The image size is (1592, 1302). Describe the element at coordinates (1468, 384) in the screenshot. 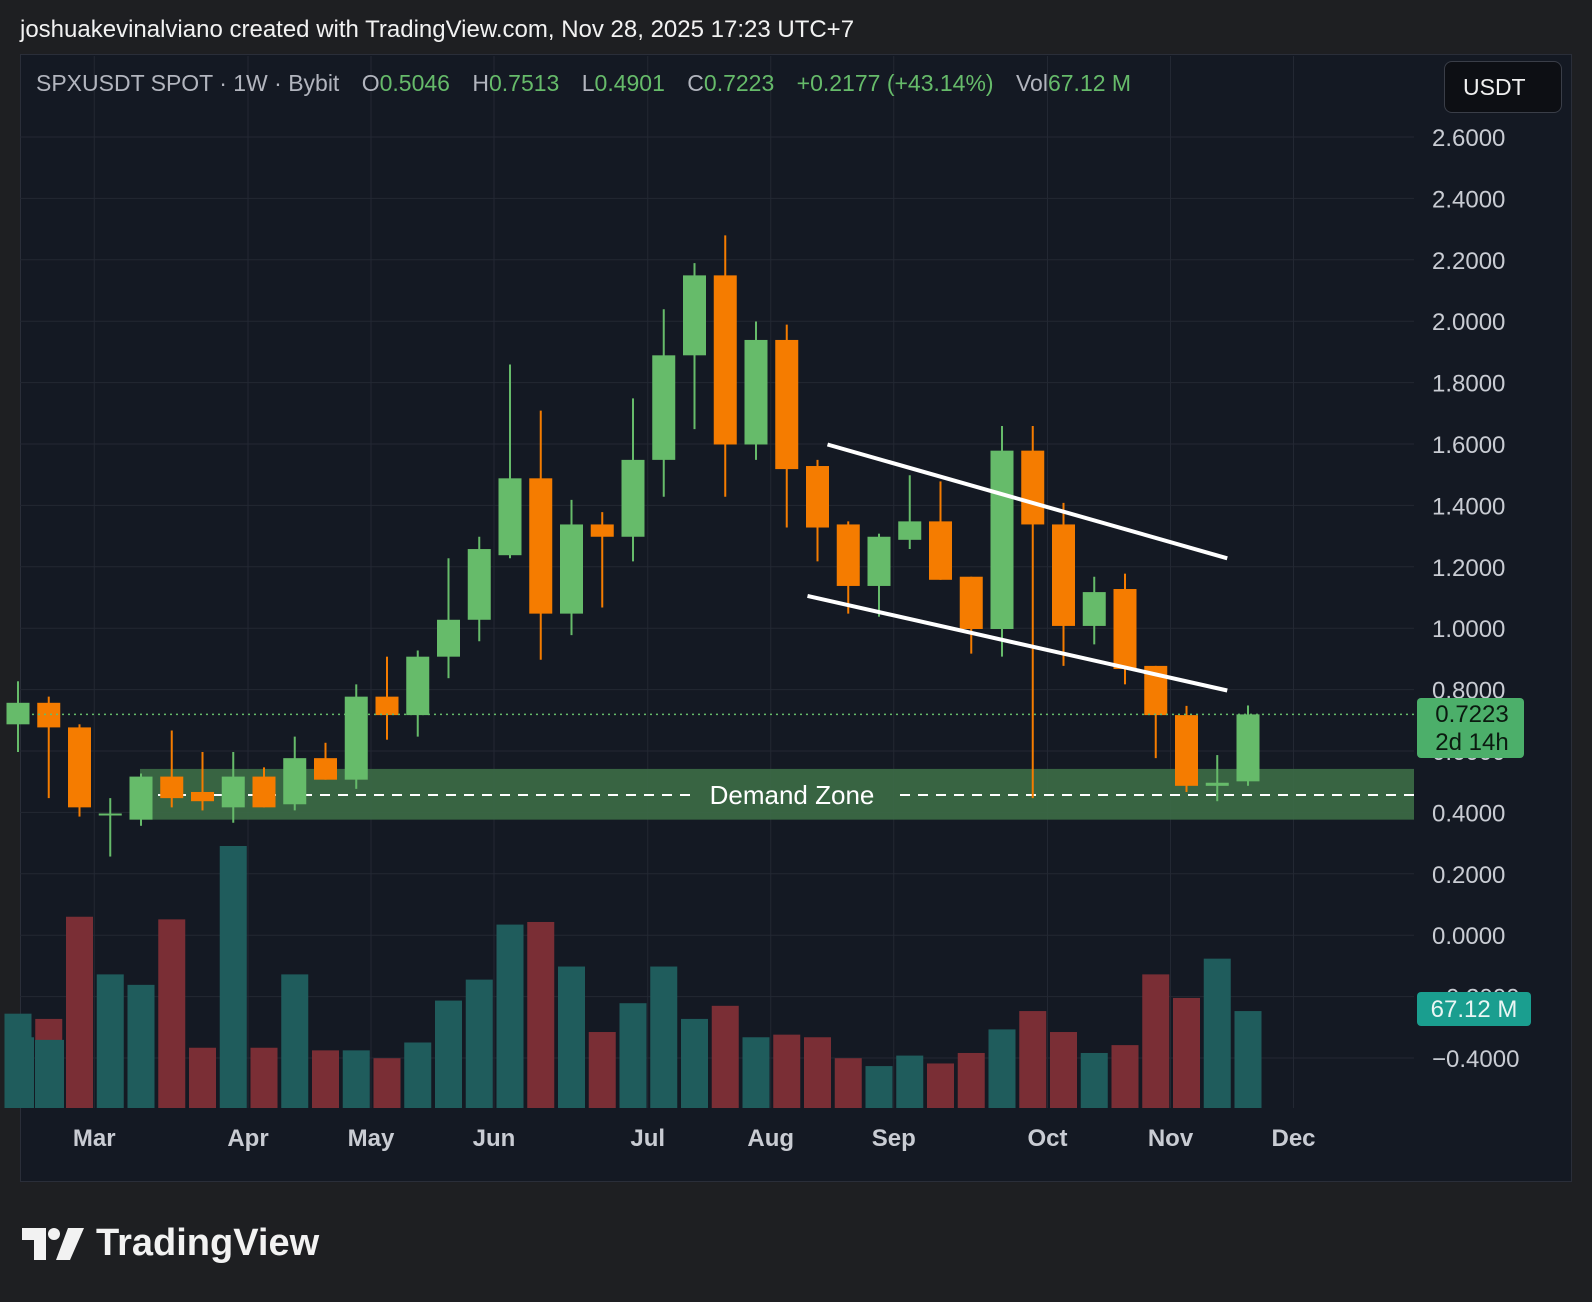

I see `price-tick-label: 1.8000` at that location.